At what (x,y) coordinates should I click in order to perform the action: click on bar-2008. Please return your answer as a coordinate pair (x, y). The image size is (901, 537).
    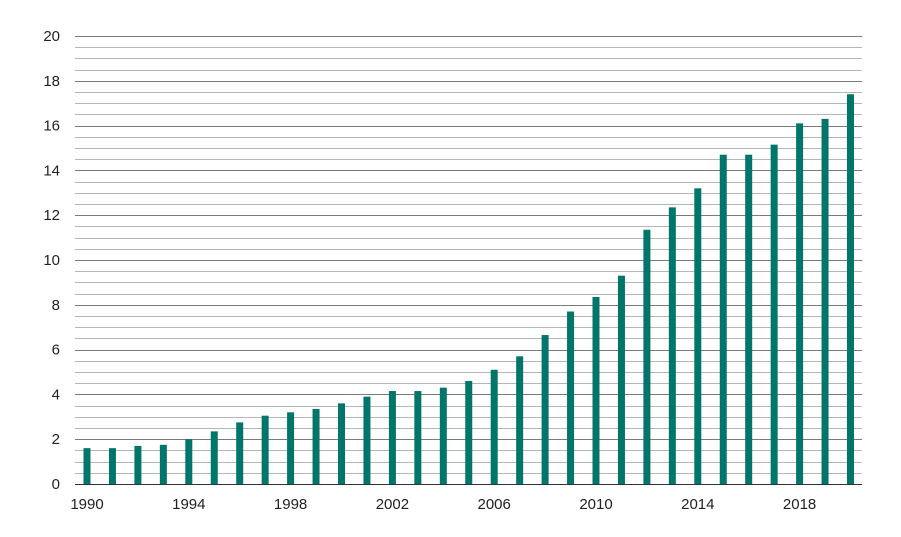
    Looking at the image, I should click on (545, 409).